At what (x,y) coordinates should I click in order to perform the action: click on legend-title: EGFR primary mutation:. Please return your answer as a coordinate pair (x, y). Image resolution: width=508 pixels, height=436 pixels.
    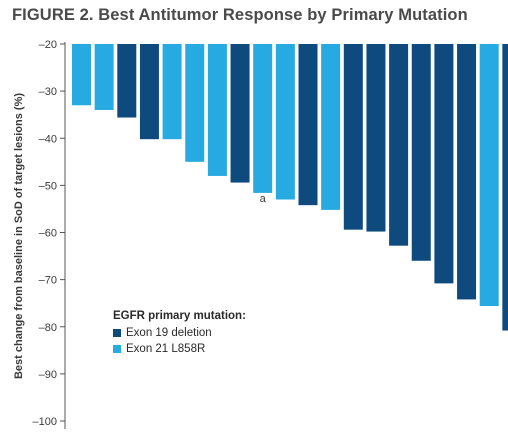
    Looking at the image, I should click on (179, 316).